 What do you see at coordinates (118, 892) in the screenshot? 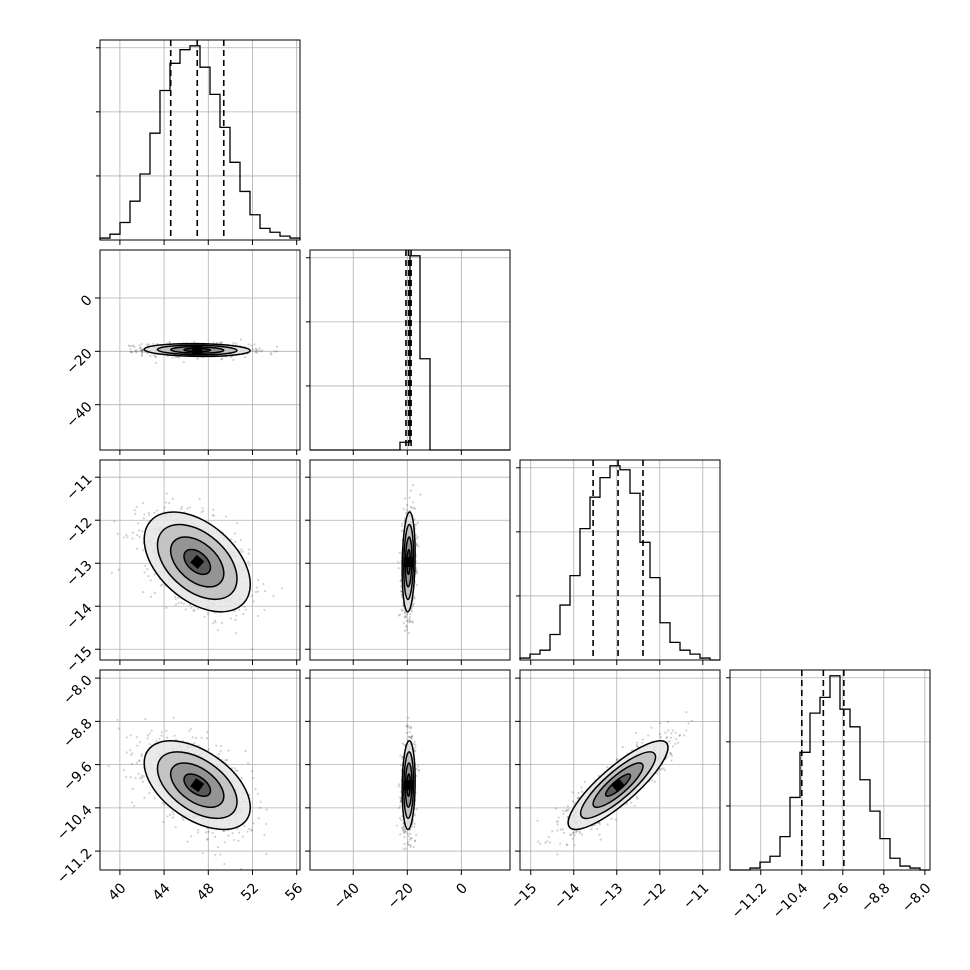
I see `x-tick-label: 40` at bounding box center [118, 892].